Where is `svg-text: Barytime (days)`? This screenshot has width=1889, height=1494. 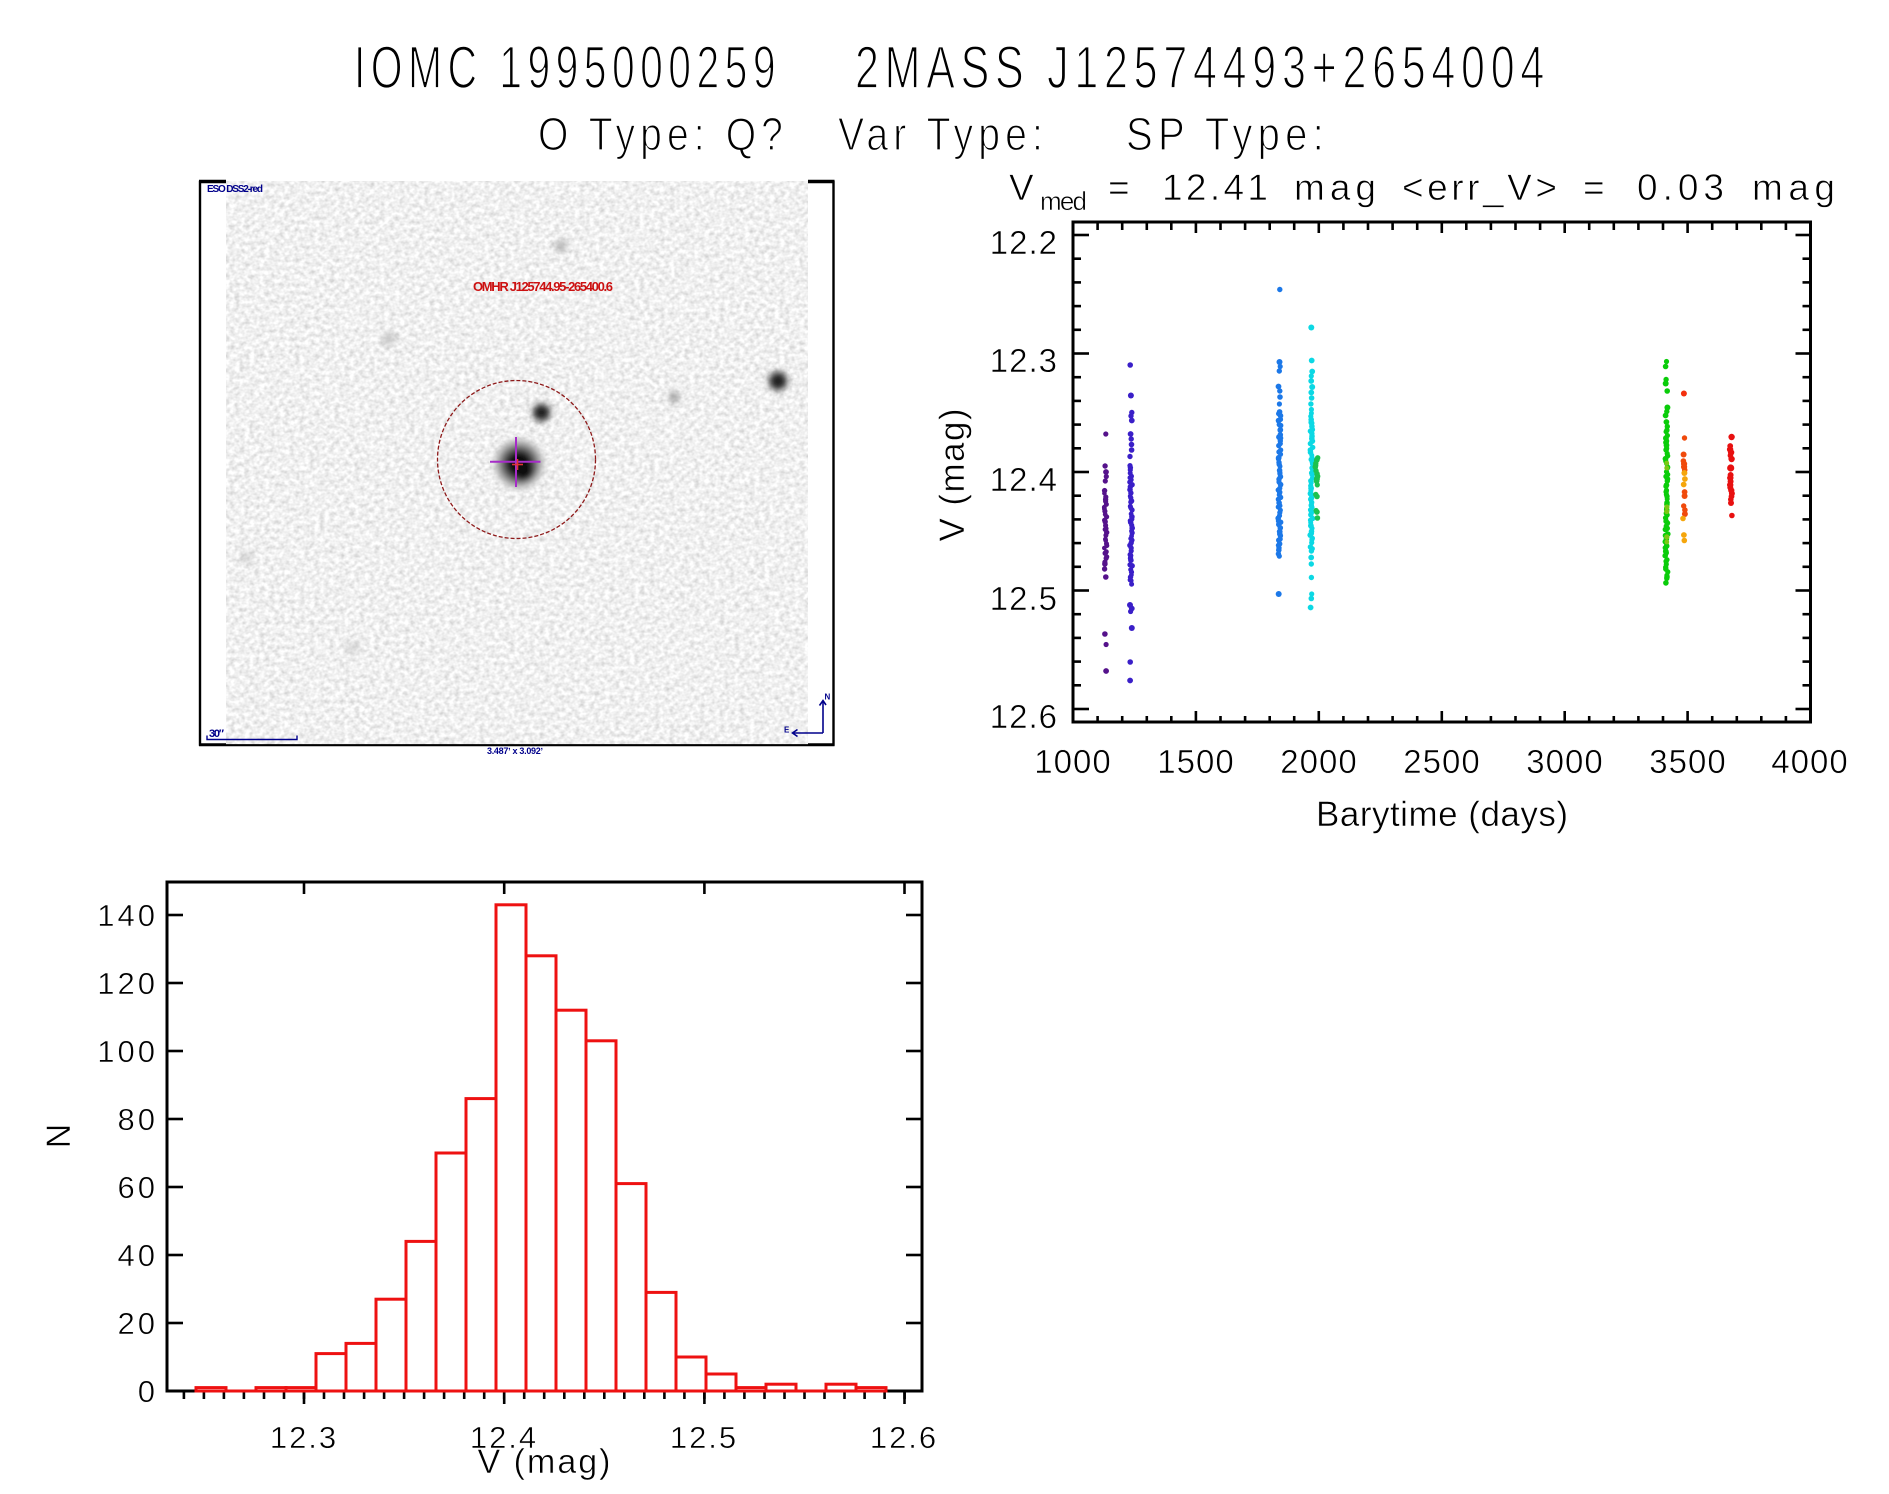 svg-text: Barytime (days) is located at coordinates (1442, 814).